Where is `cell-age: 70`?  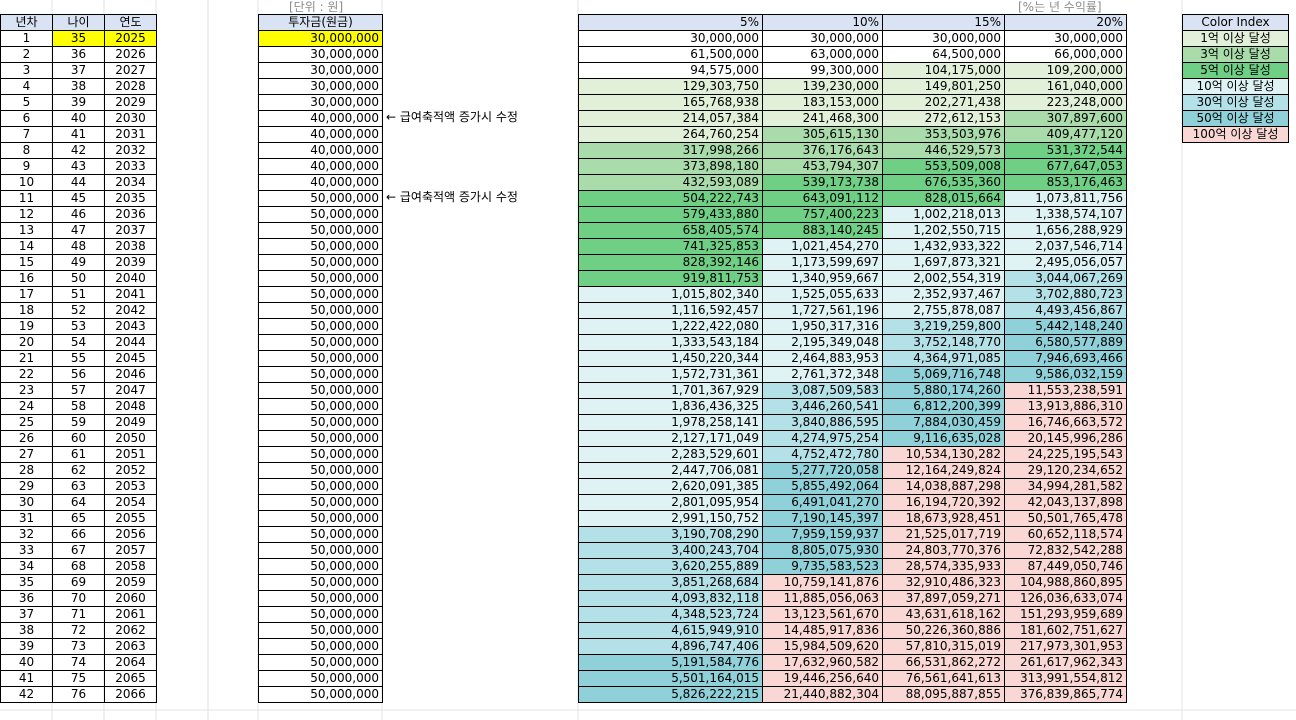
cell-age: 70 is located at coordinates (78, 598).